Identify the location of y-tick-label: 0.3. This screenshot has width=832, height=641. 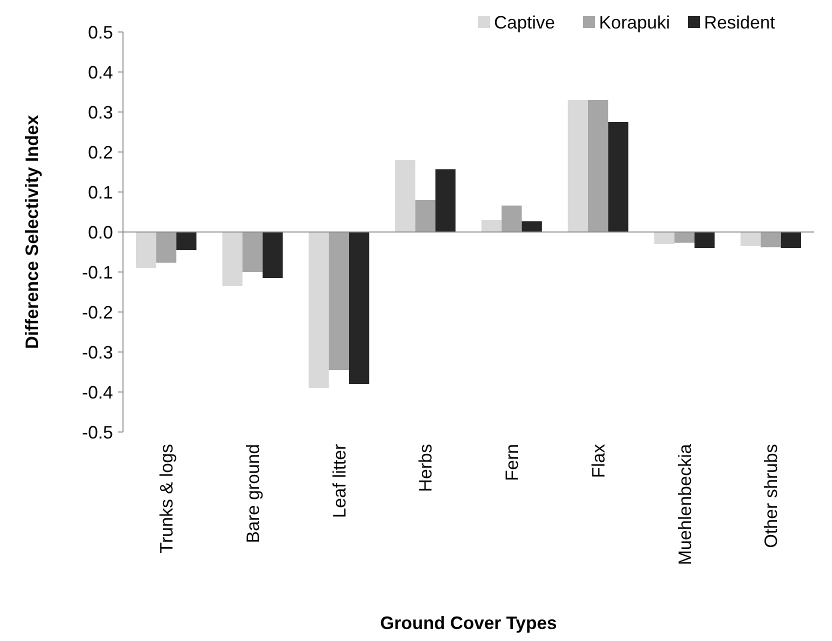
(100, 112).